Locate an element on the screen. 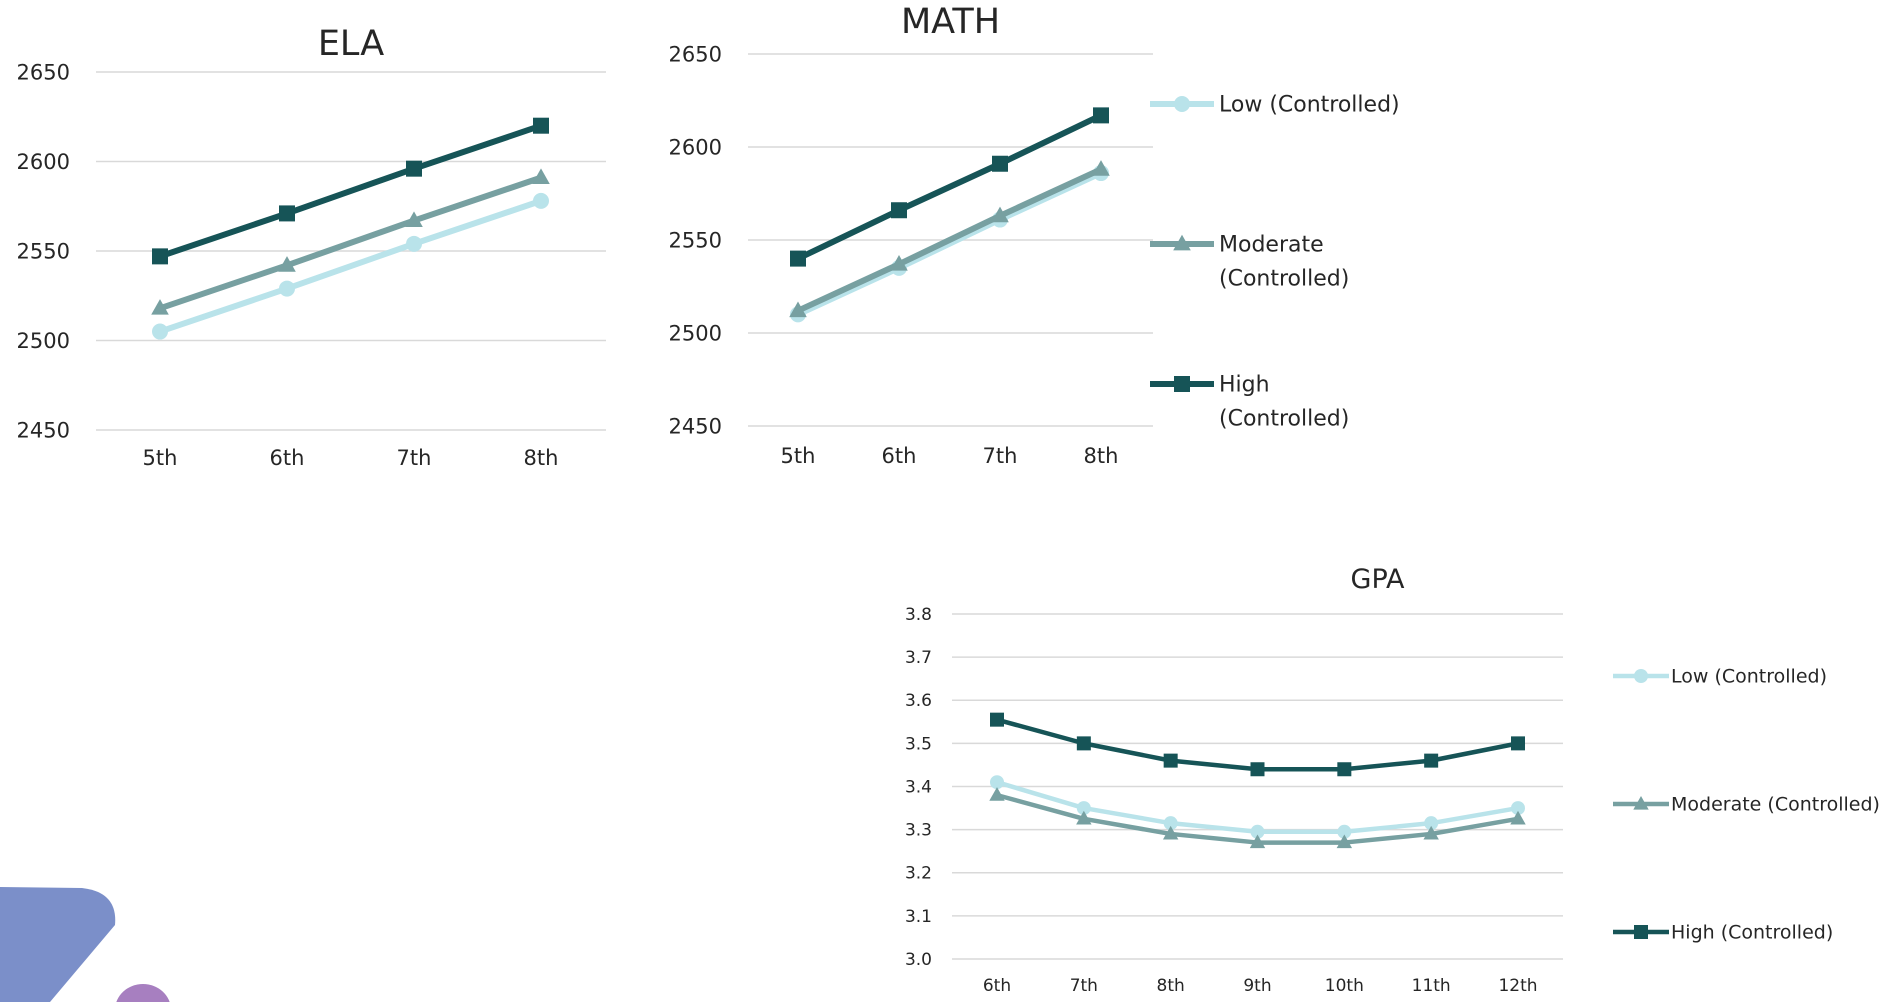  y-tick-label: 3.1 is located at coordinates (918, 917).